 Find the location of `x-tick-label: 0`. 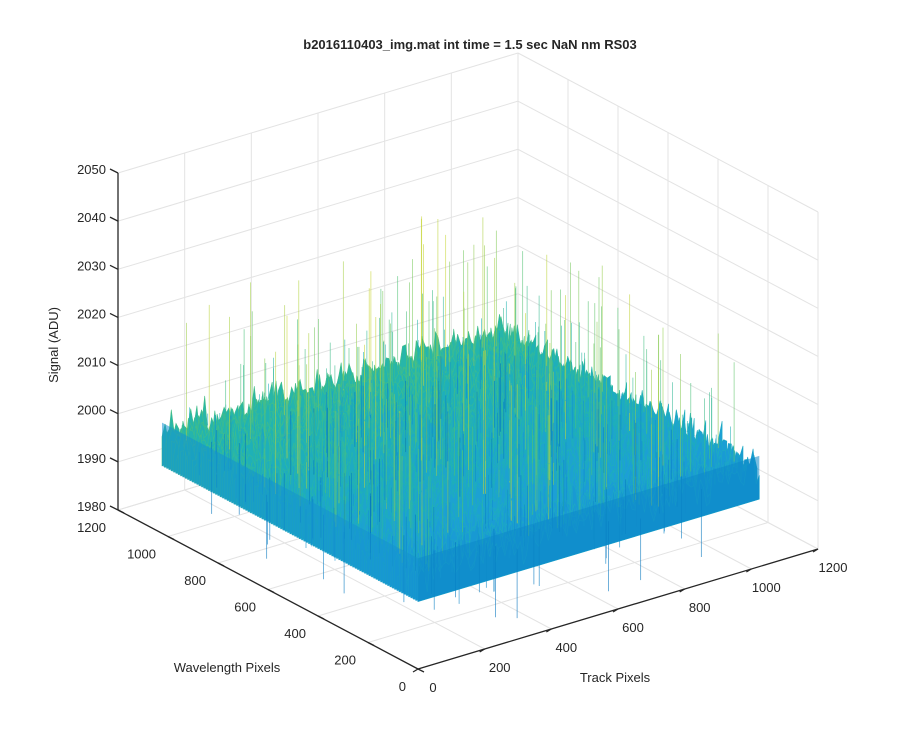

x-tick-label: 0 is located at coordinates (432, 687).